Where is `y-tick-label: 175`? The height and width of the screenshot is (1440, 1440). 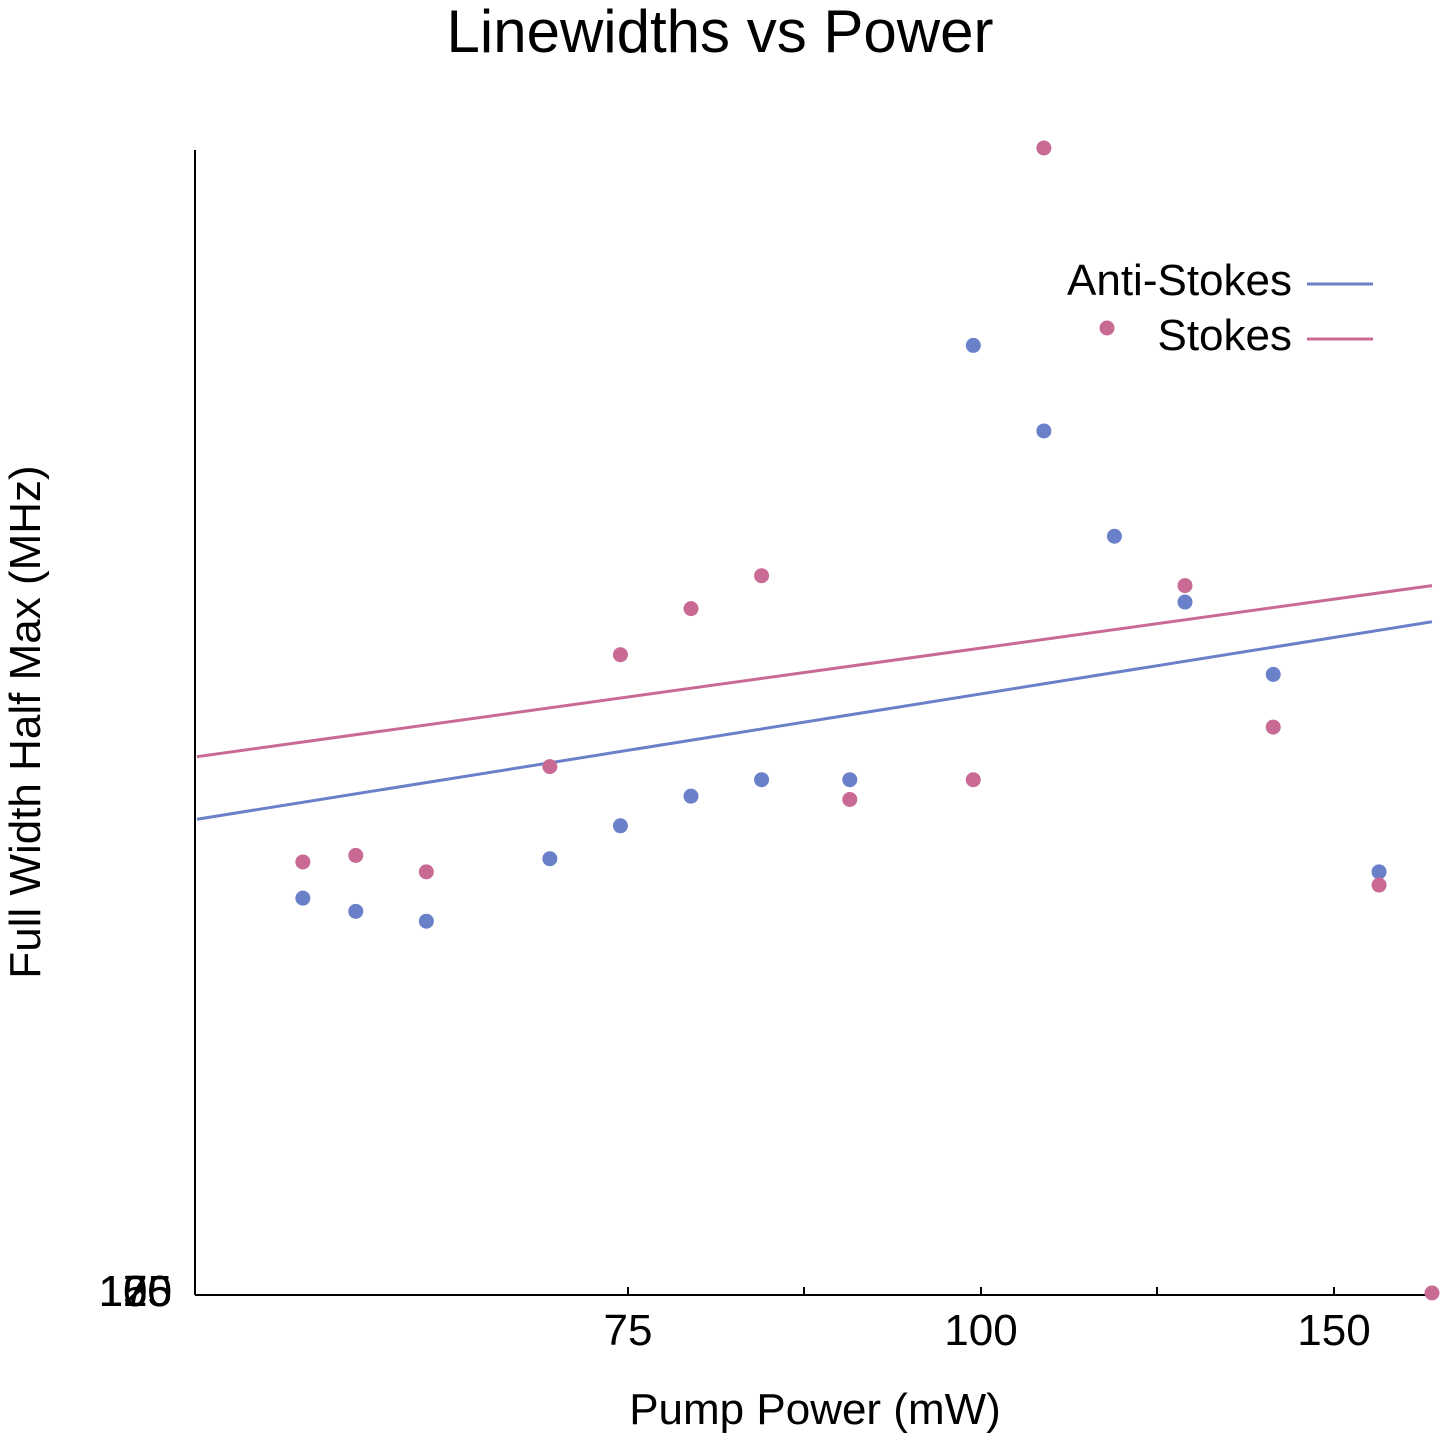 y-tick-label: 175 is located at coordinates (135, 1291).